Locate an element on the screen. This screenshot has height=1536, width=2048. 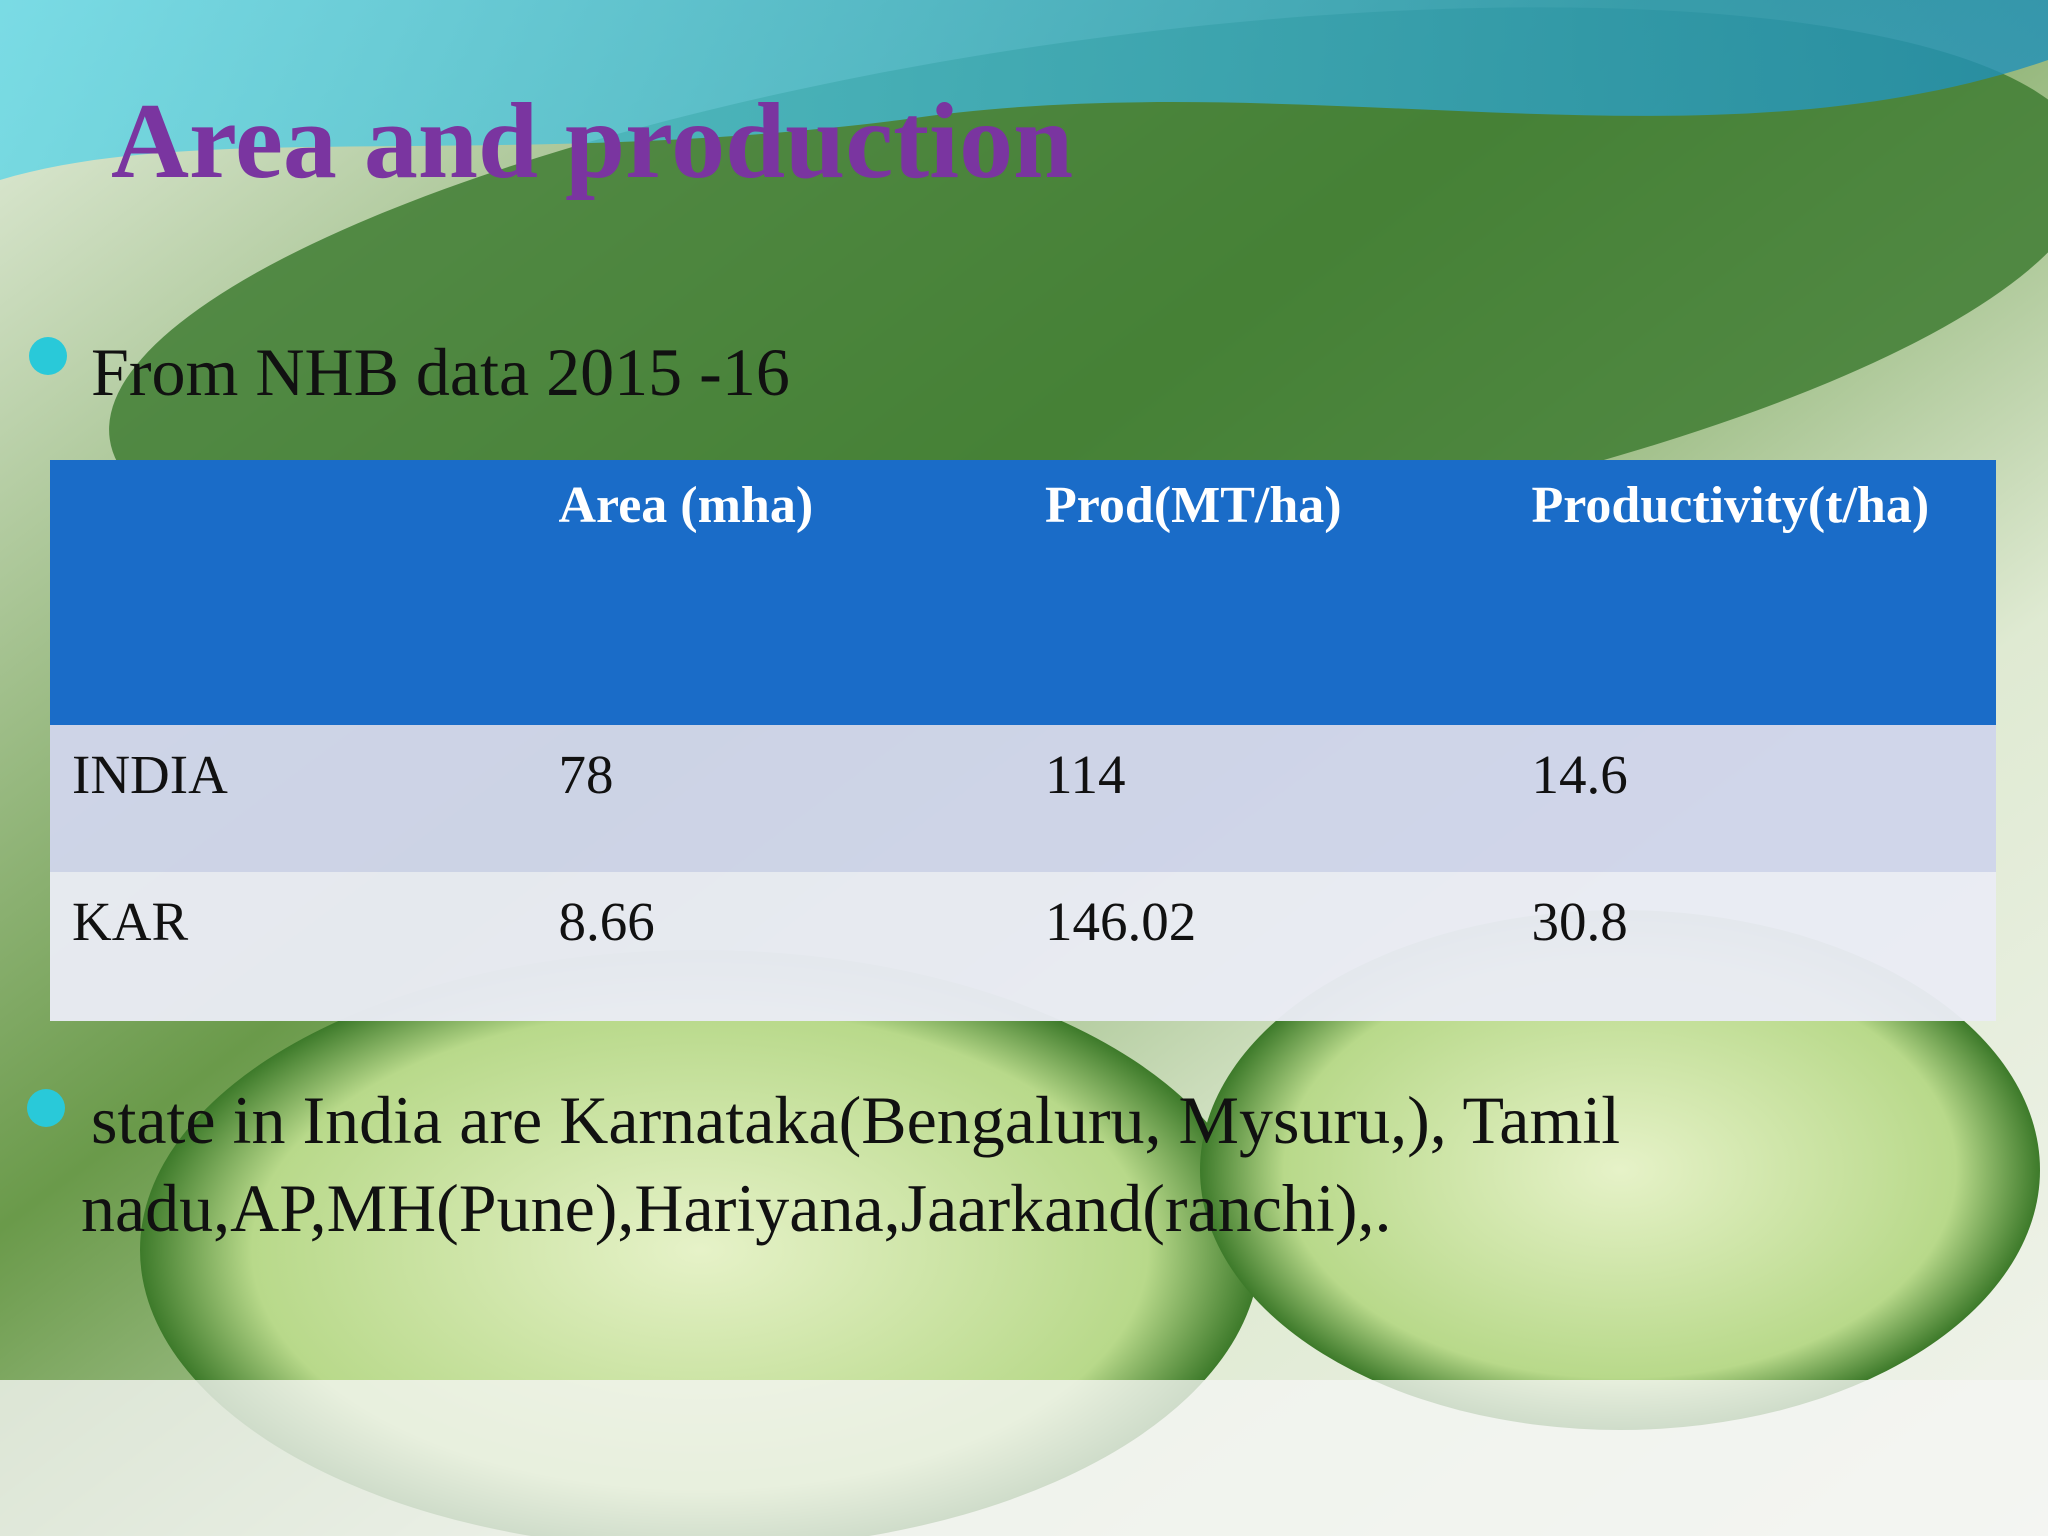
cell: 8.66 is located at coordinates (779, 946).